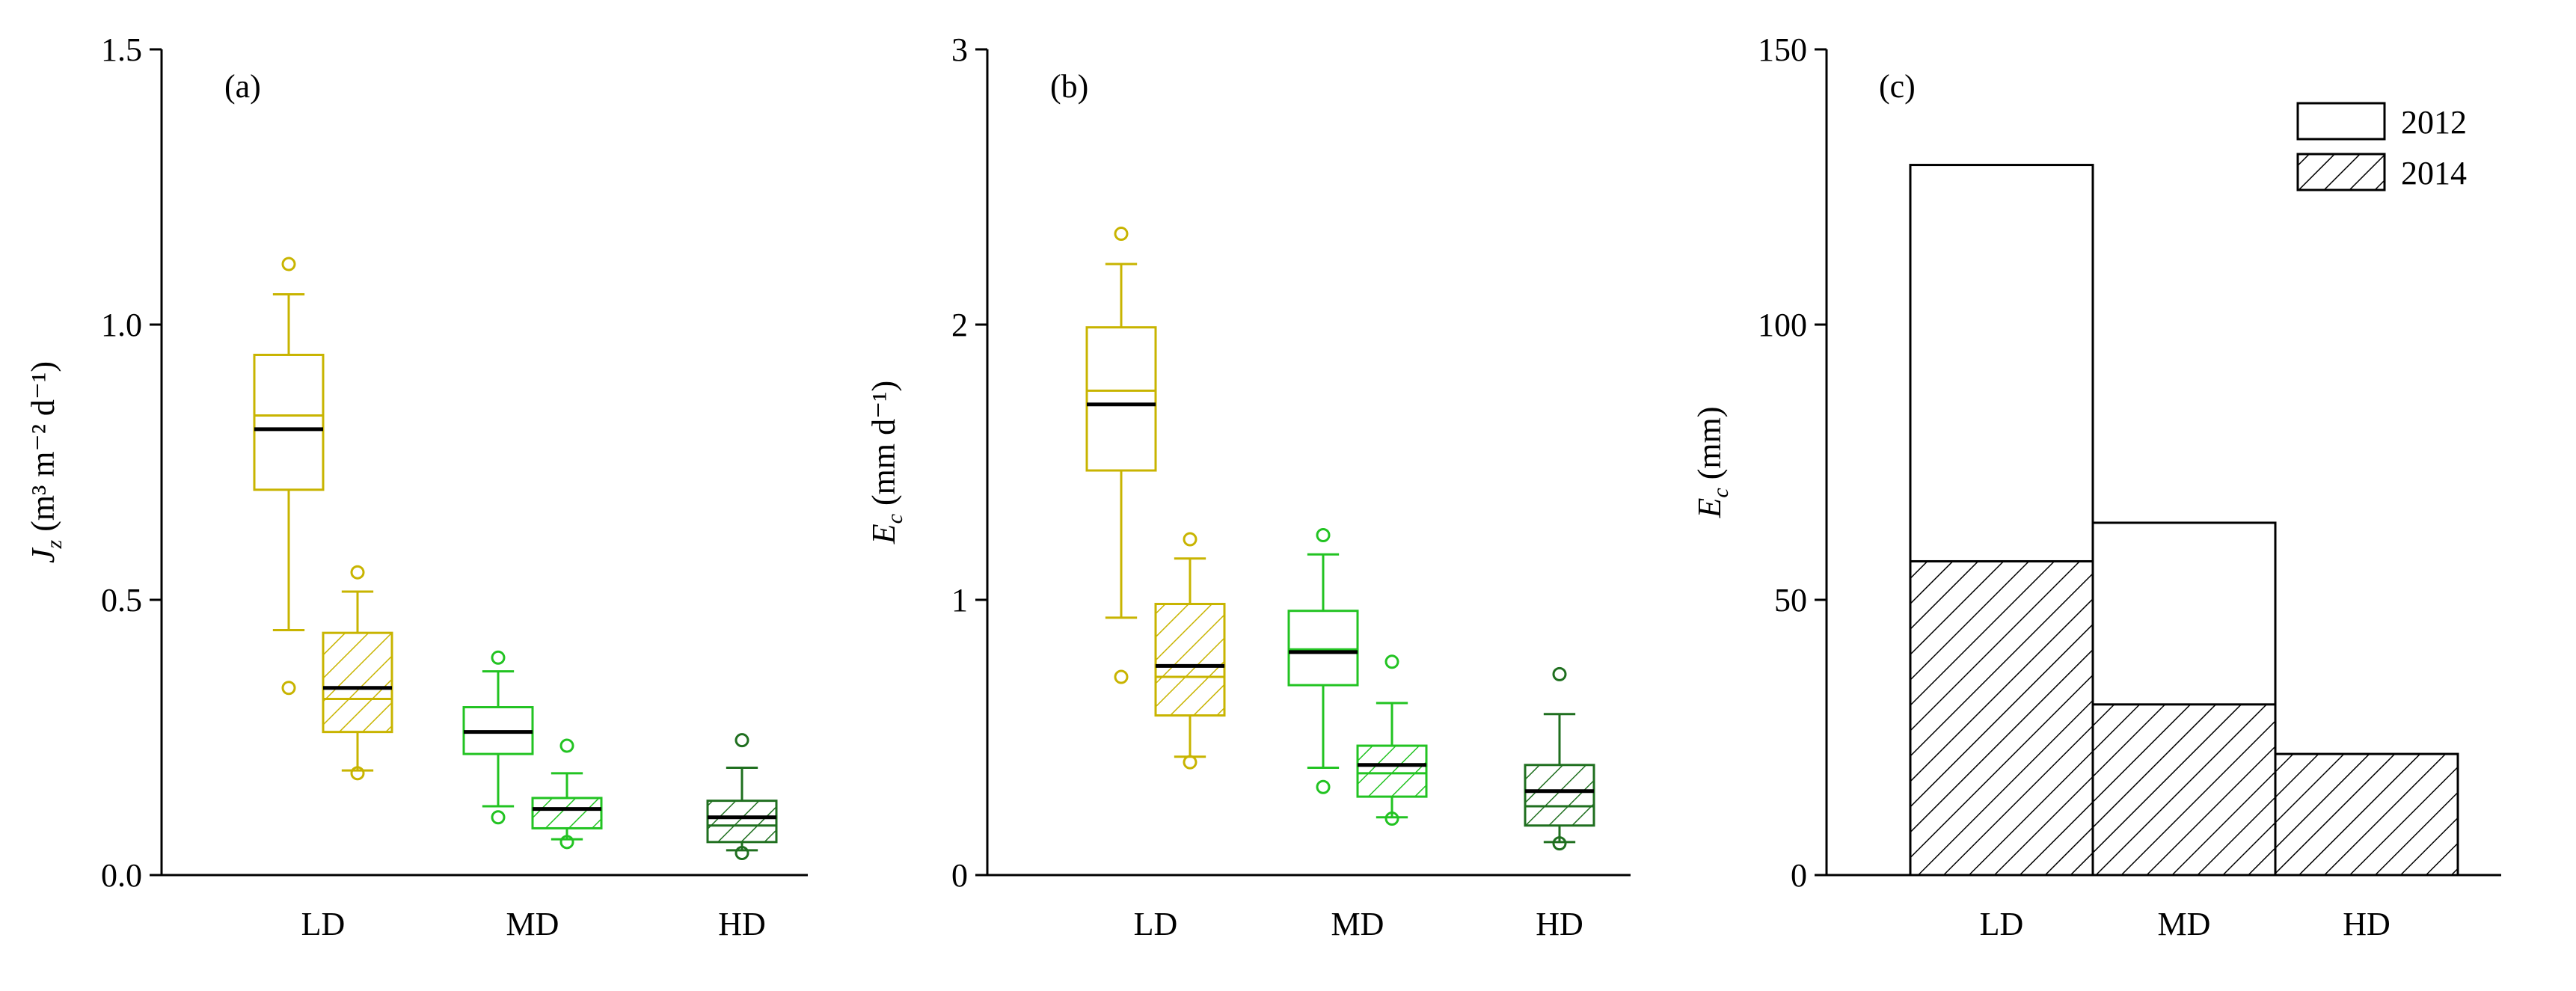 The image size is (2576, 991). What do you see at coordinates (959, 325) in the screenshot?
I see `y-tick-label: 2` at bounding box center [959, 325].